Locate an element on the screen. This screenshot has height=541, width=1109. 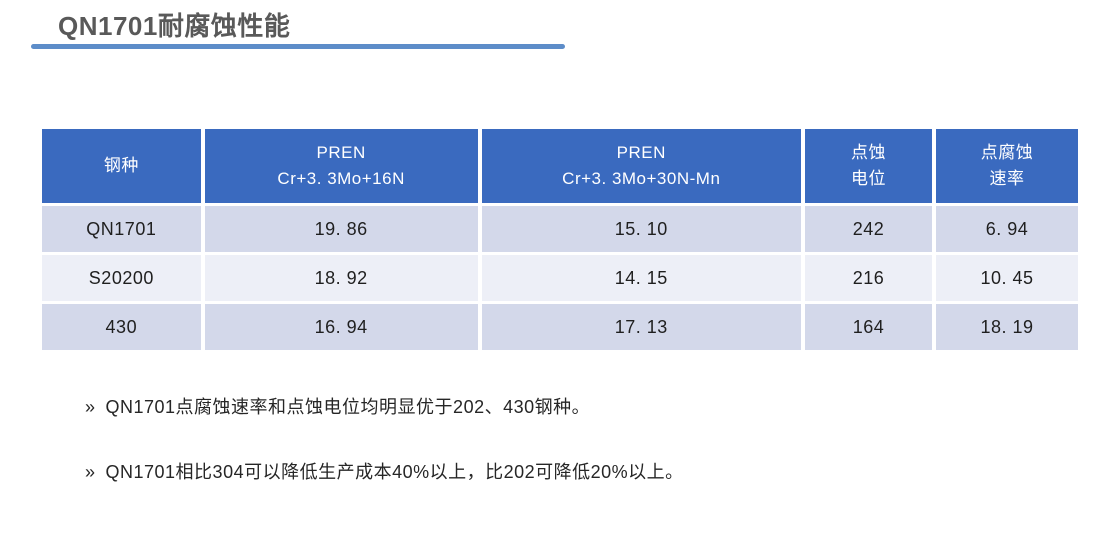
header-line2: Cr+3. 3Mo+16N is located at coordinates (341, 178).